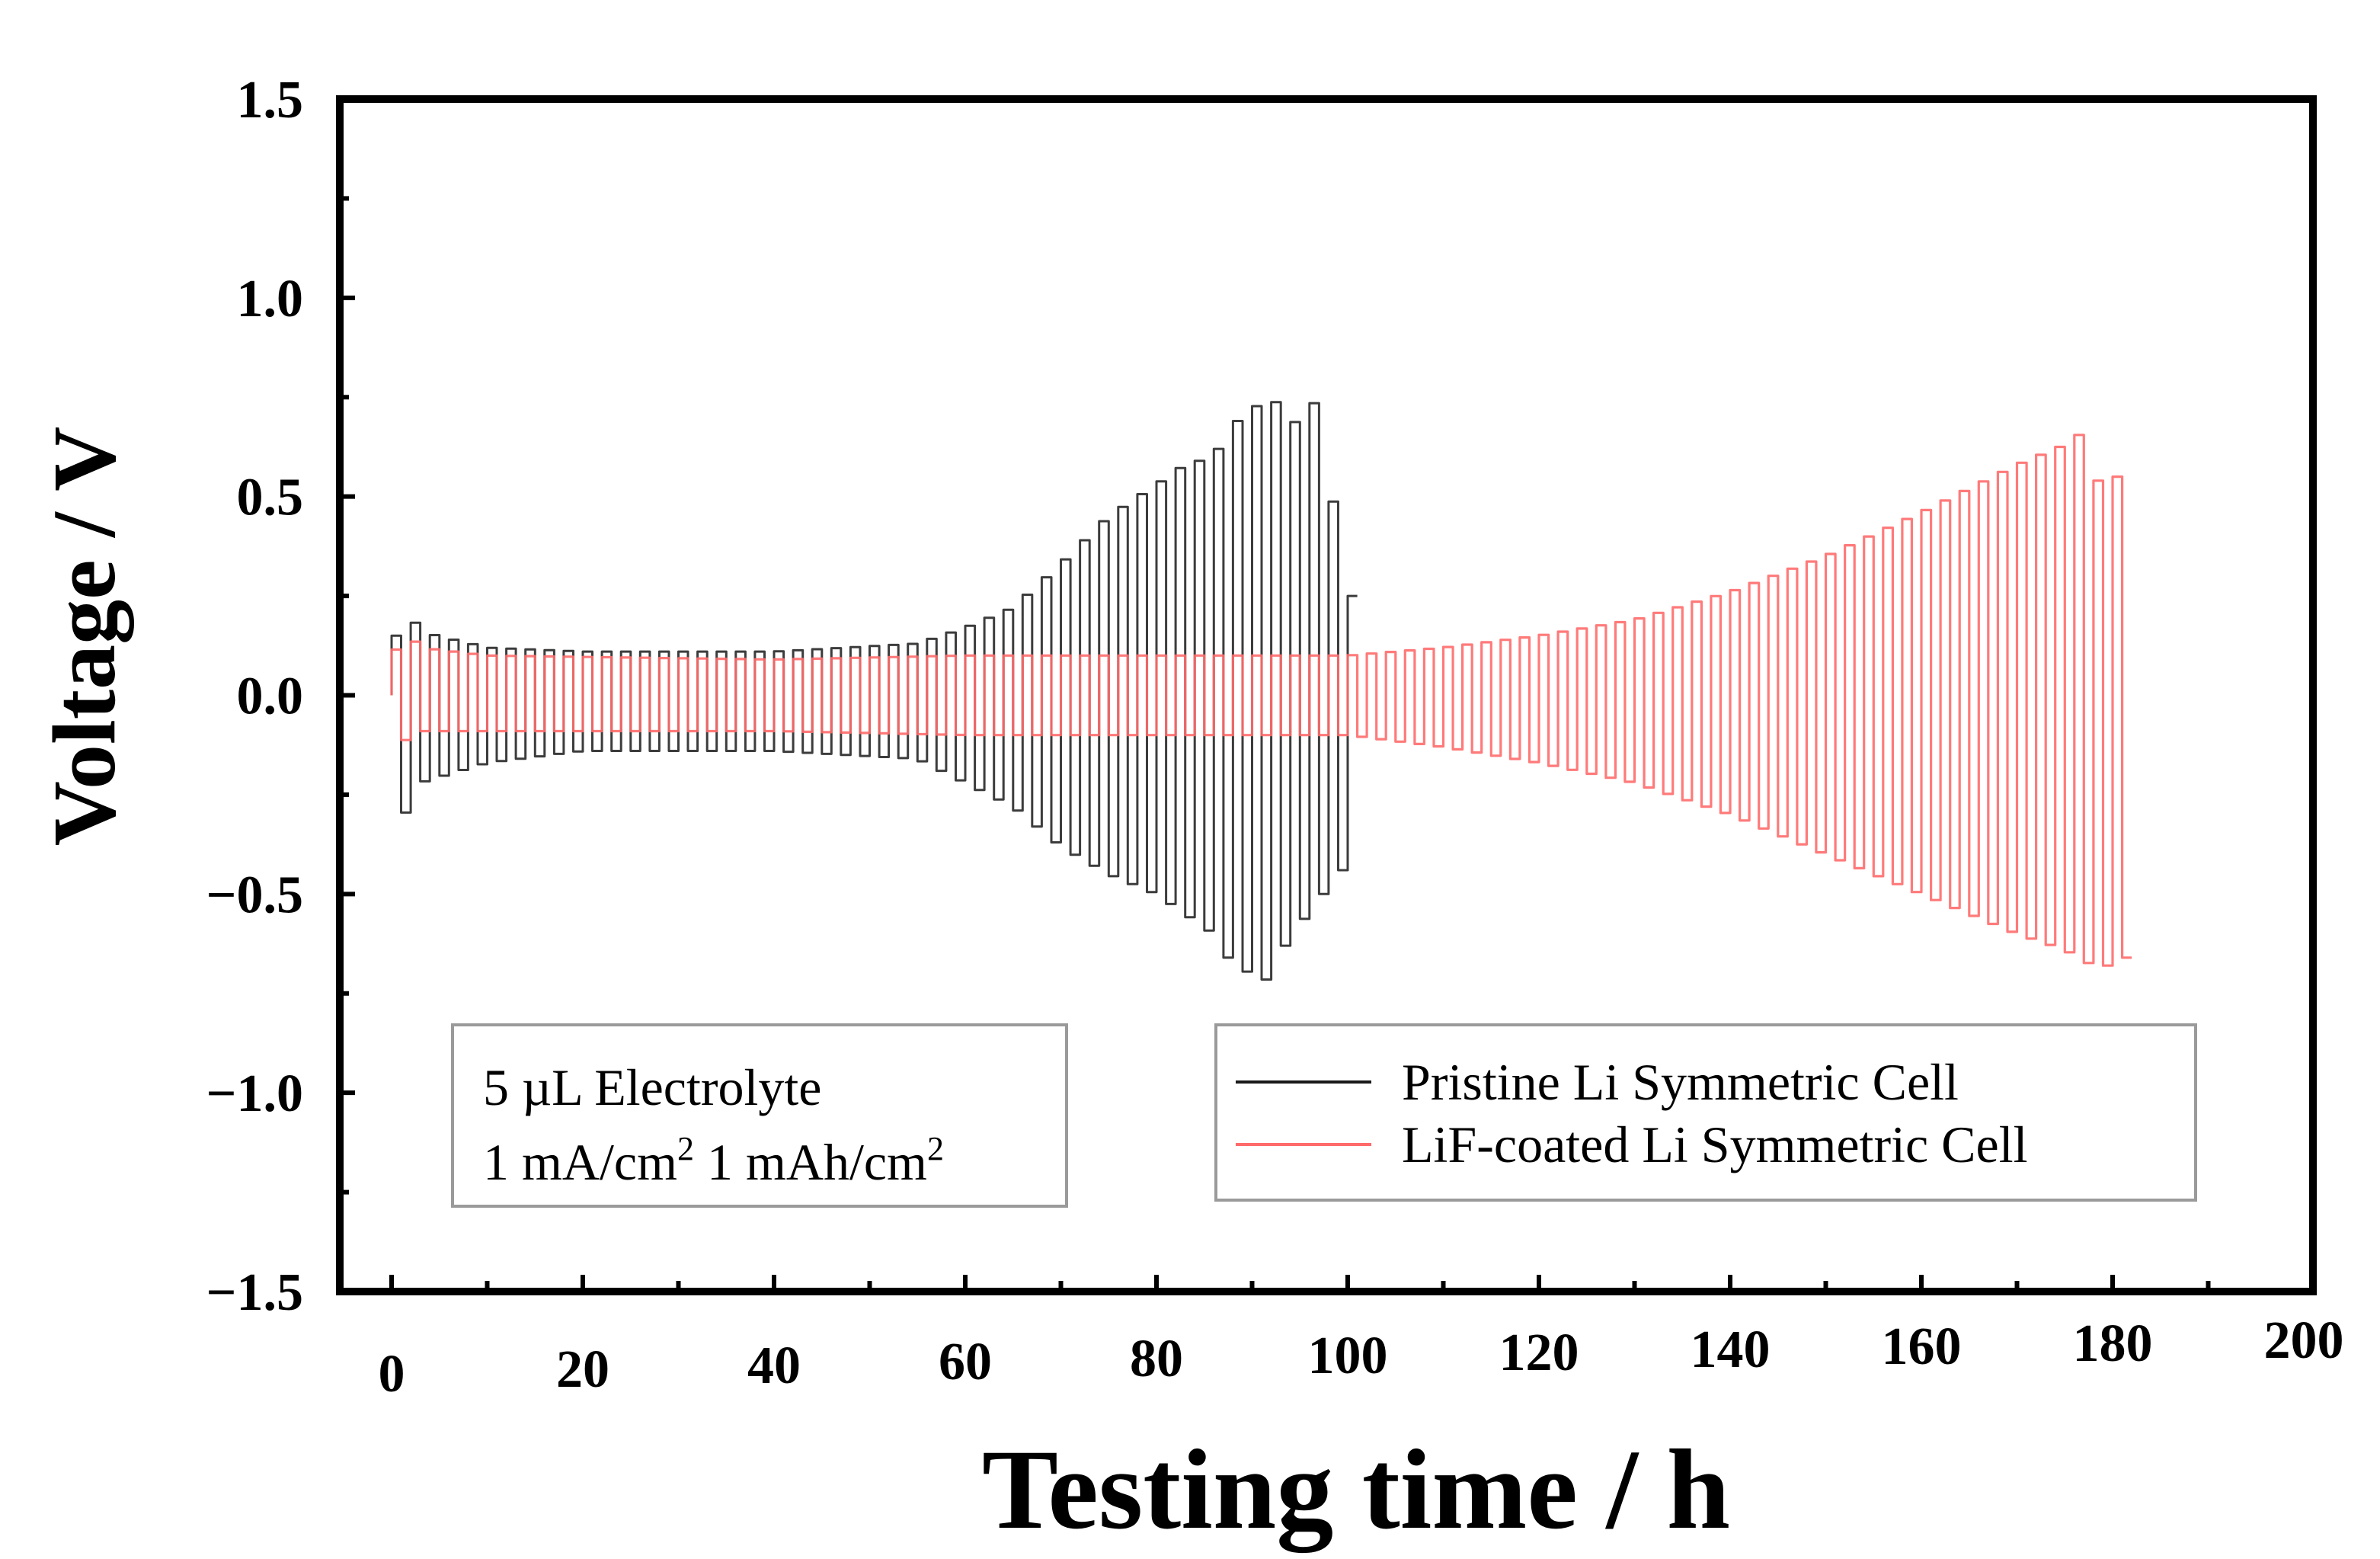 Image resolution: width=2380 pixels, height=1559 pixels. Describe the element at coordinates (774, 1366) in the screenshot. I see `x-tick-label: 40` at that location.